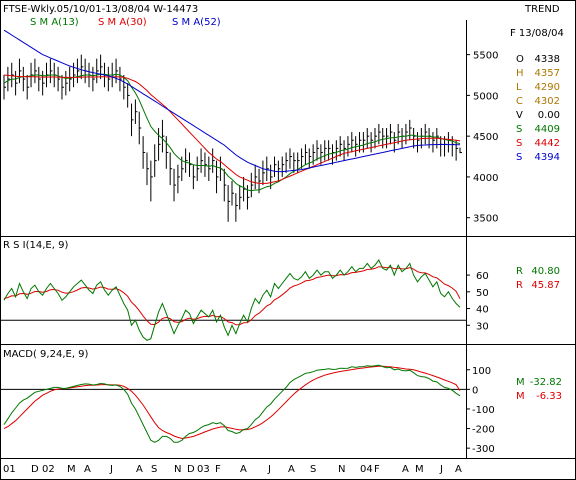 The width and height of the screenshot is (576, 480). What do you see at coordinates (547, 101) in the screenshot?
I see `info-value: 4302` at bounding box center [547, 101].